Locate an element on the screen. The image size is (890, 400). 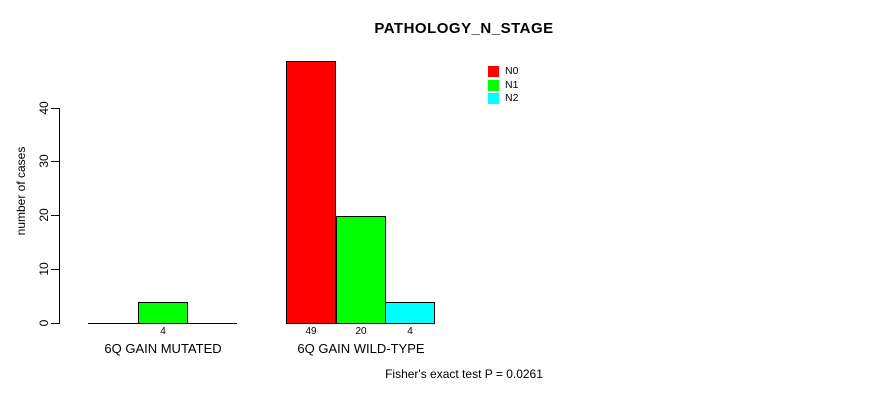
legend-label-n1: N1 is located at coordinates (512, 84).